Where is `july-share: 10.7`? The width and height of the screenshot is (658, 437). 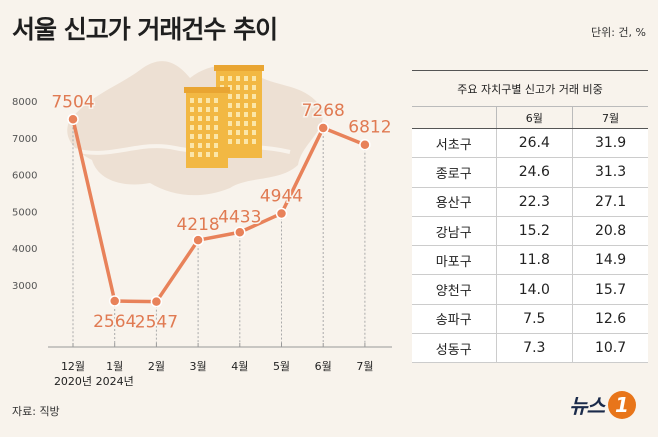 july-share: 10.7 is located at coordinates (610, 348).